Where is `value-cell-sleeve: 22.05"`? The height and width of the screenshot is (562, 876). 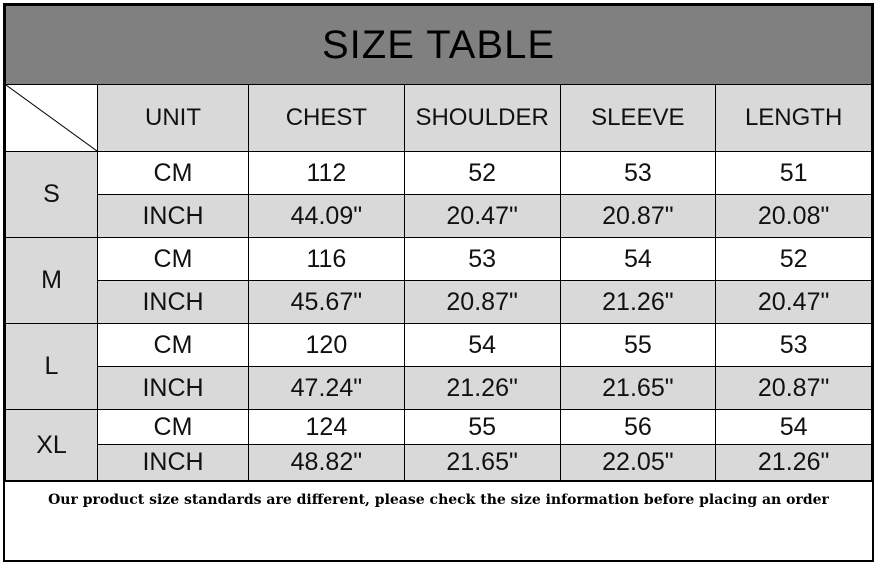
value-cell-sleeve: 22.05" is located at coordinates (638, 462).